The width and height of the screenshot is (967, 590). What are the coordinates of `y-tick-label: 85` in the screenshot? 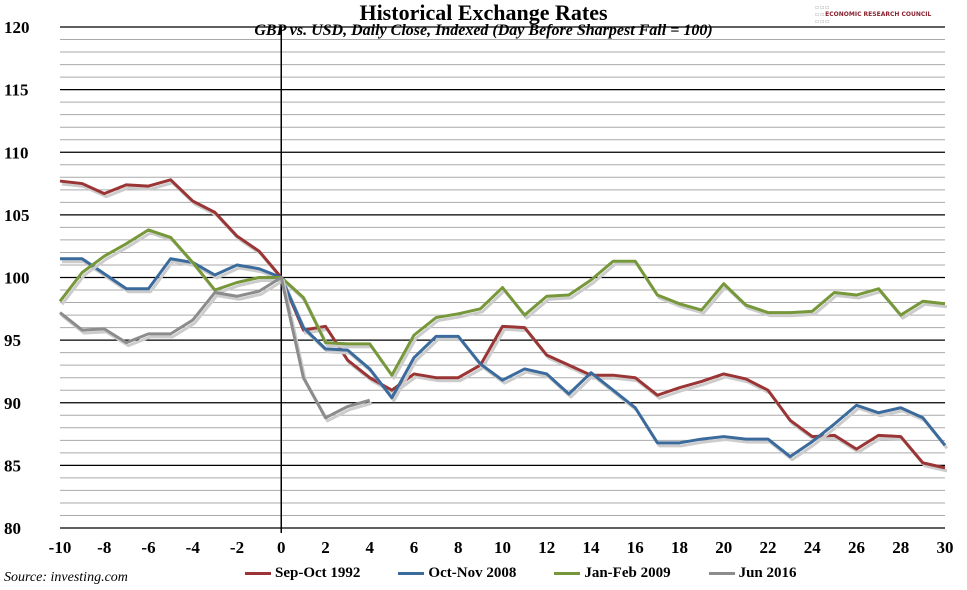 It's located at (12, 465).